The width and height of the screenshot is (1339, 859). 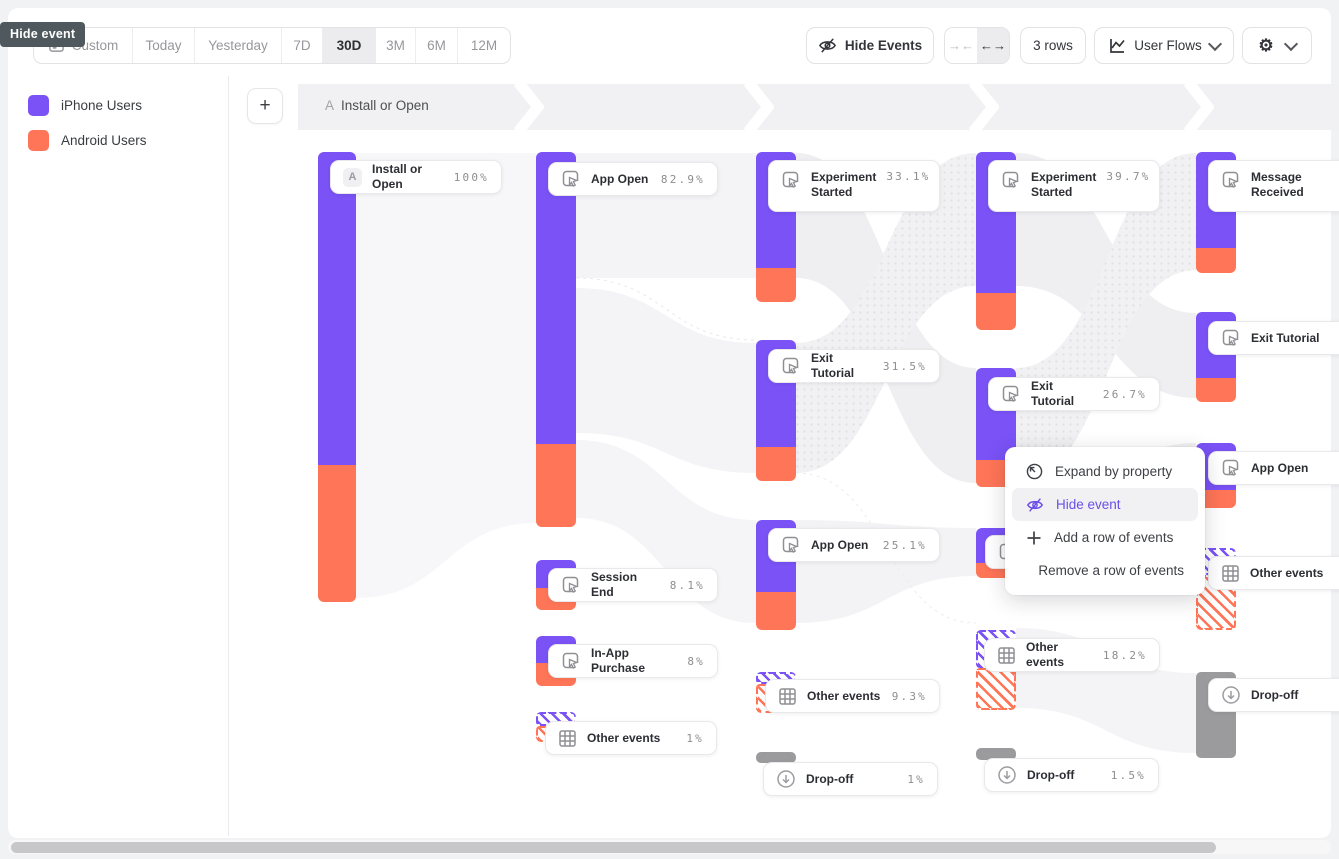 I want to click on step-a-badge: A, so click(x=352, y=177).